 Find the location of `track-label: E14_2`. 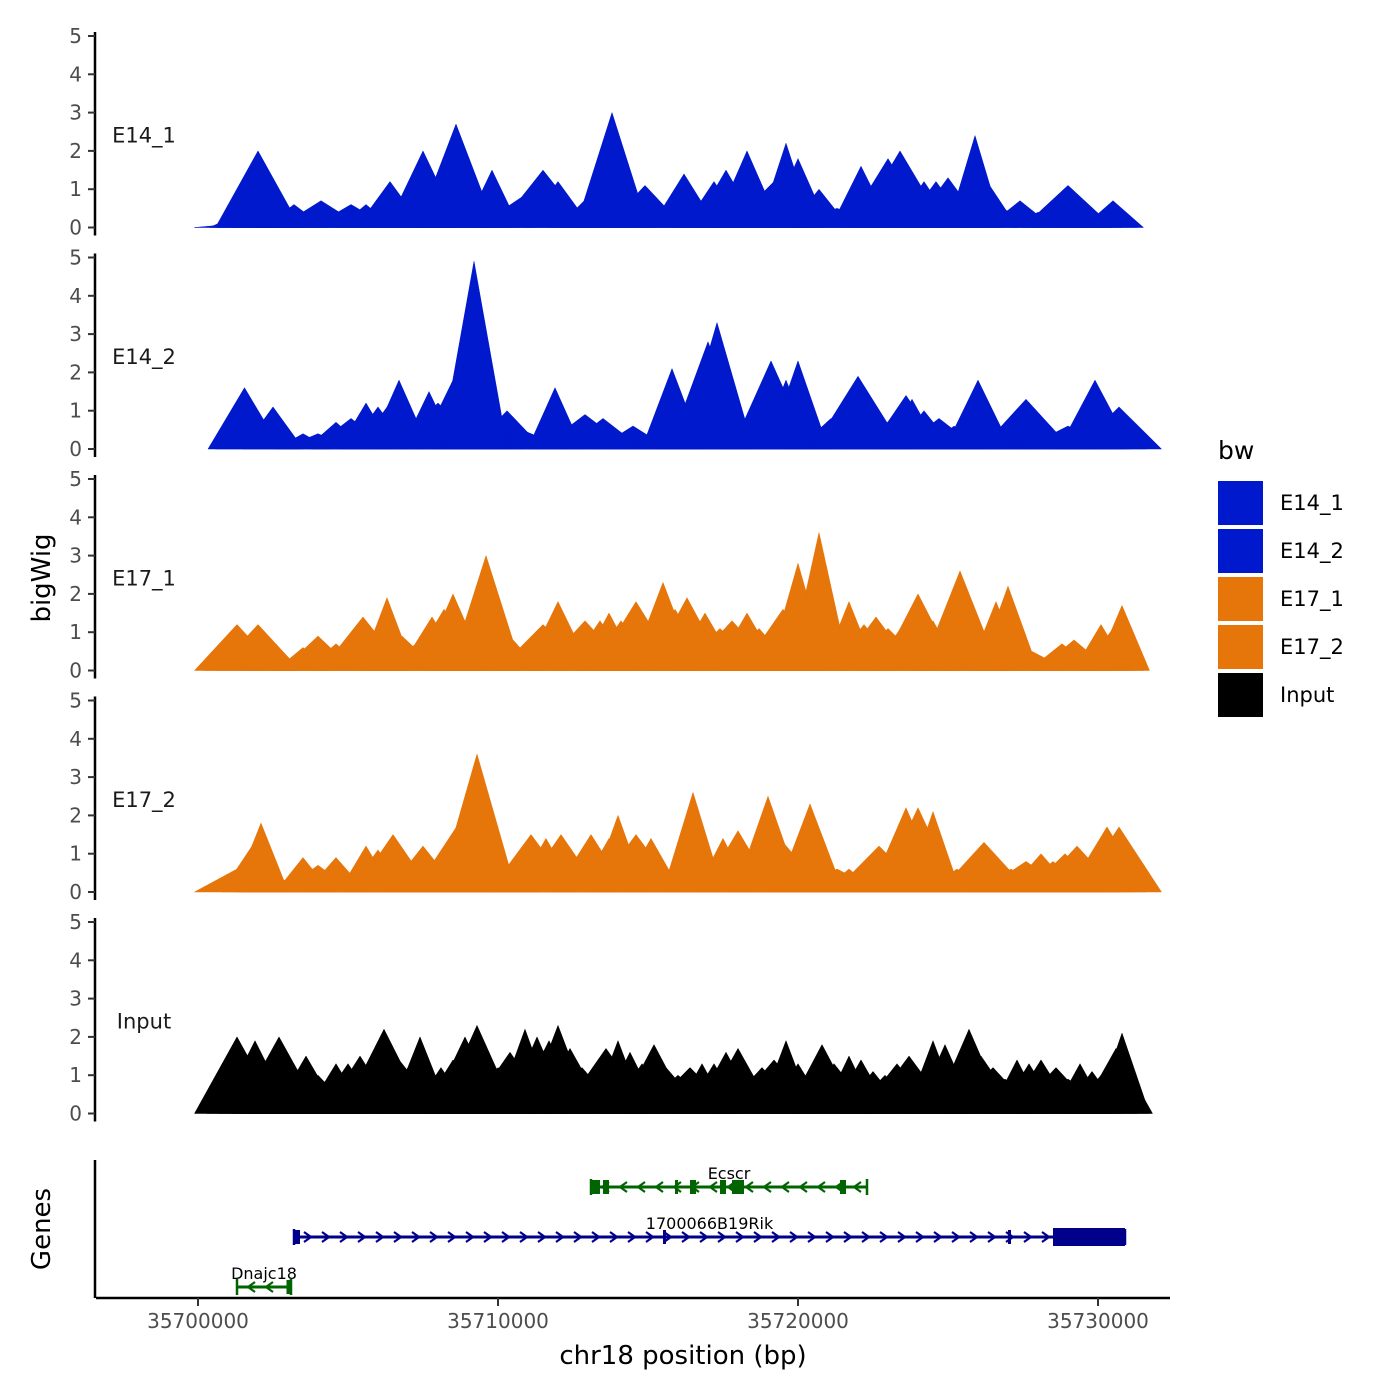

track-label: E14_2 is located at coordinates (144, 357).